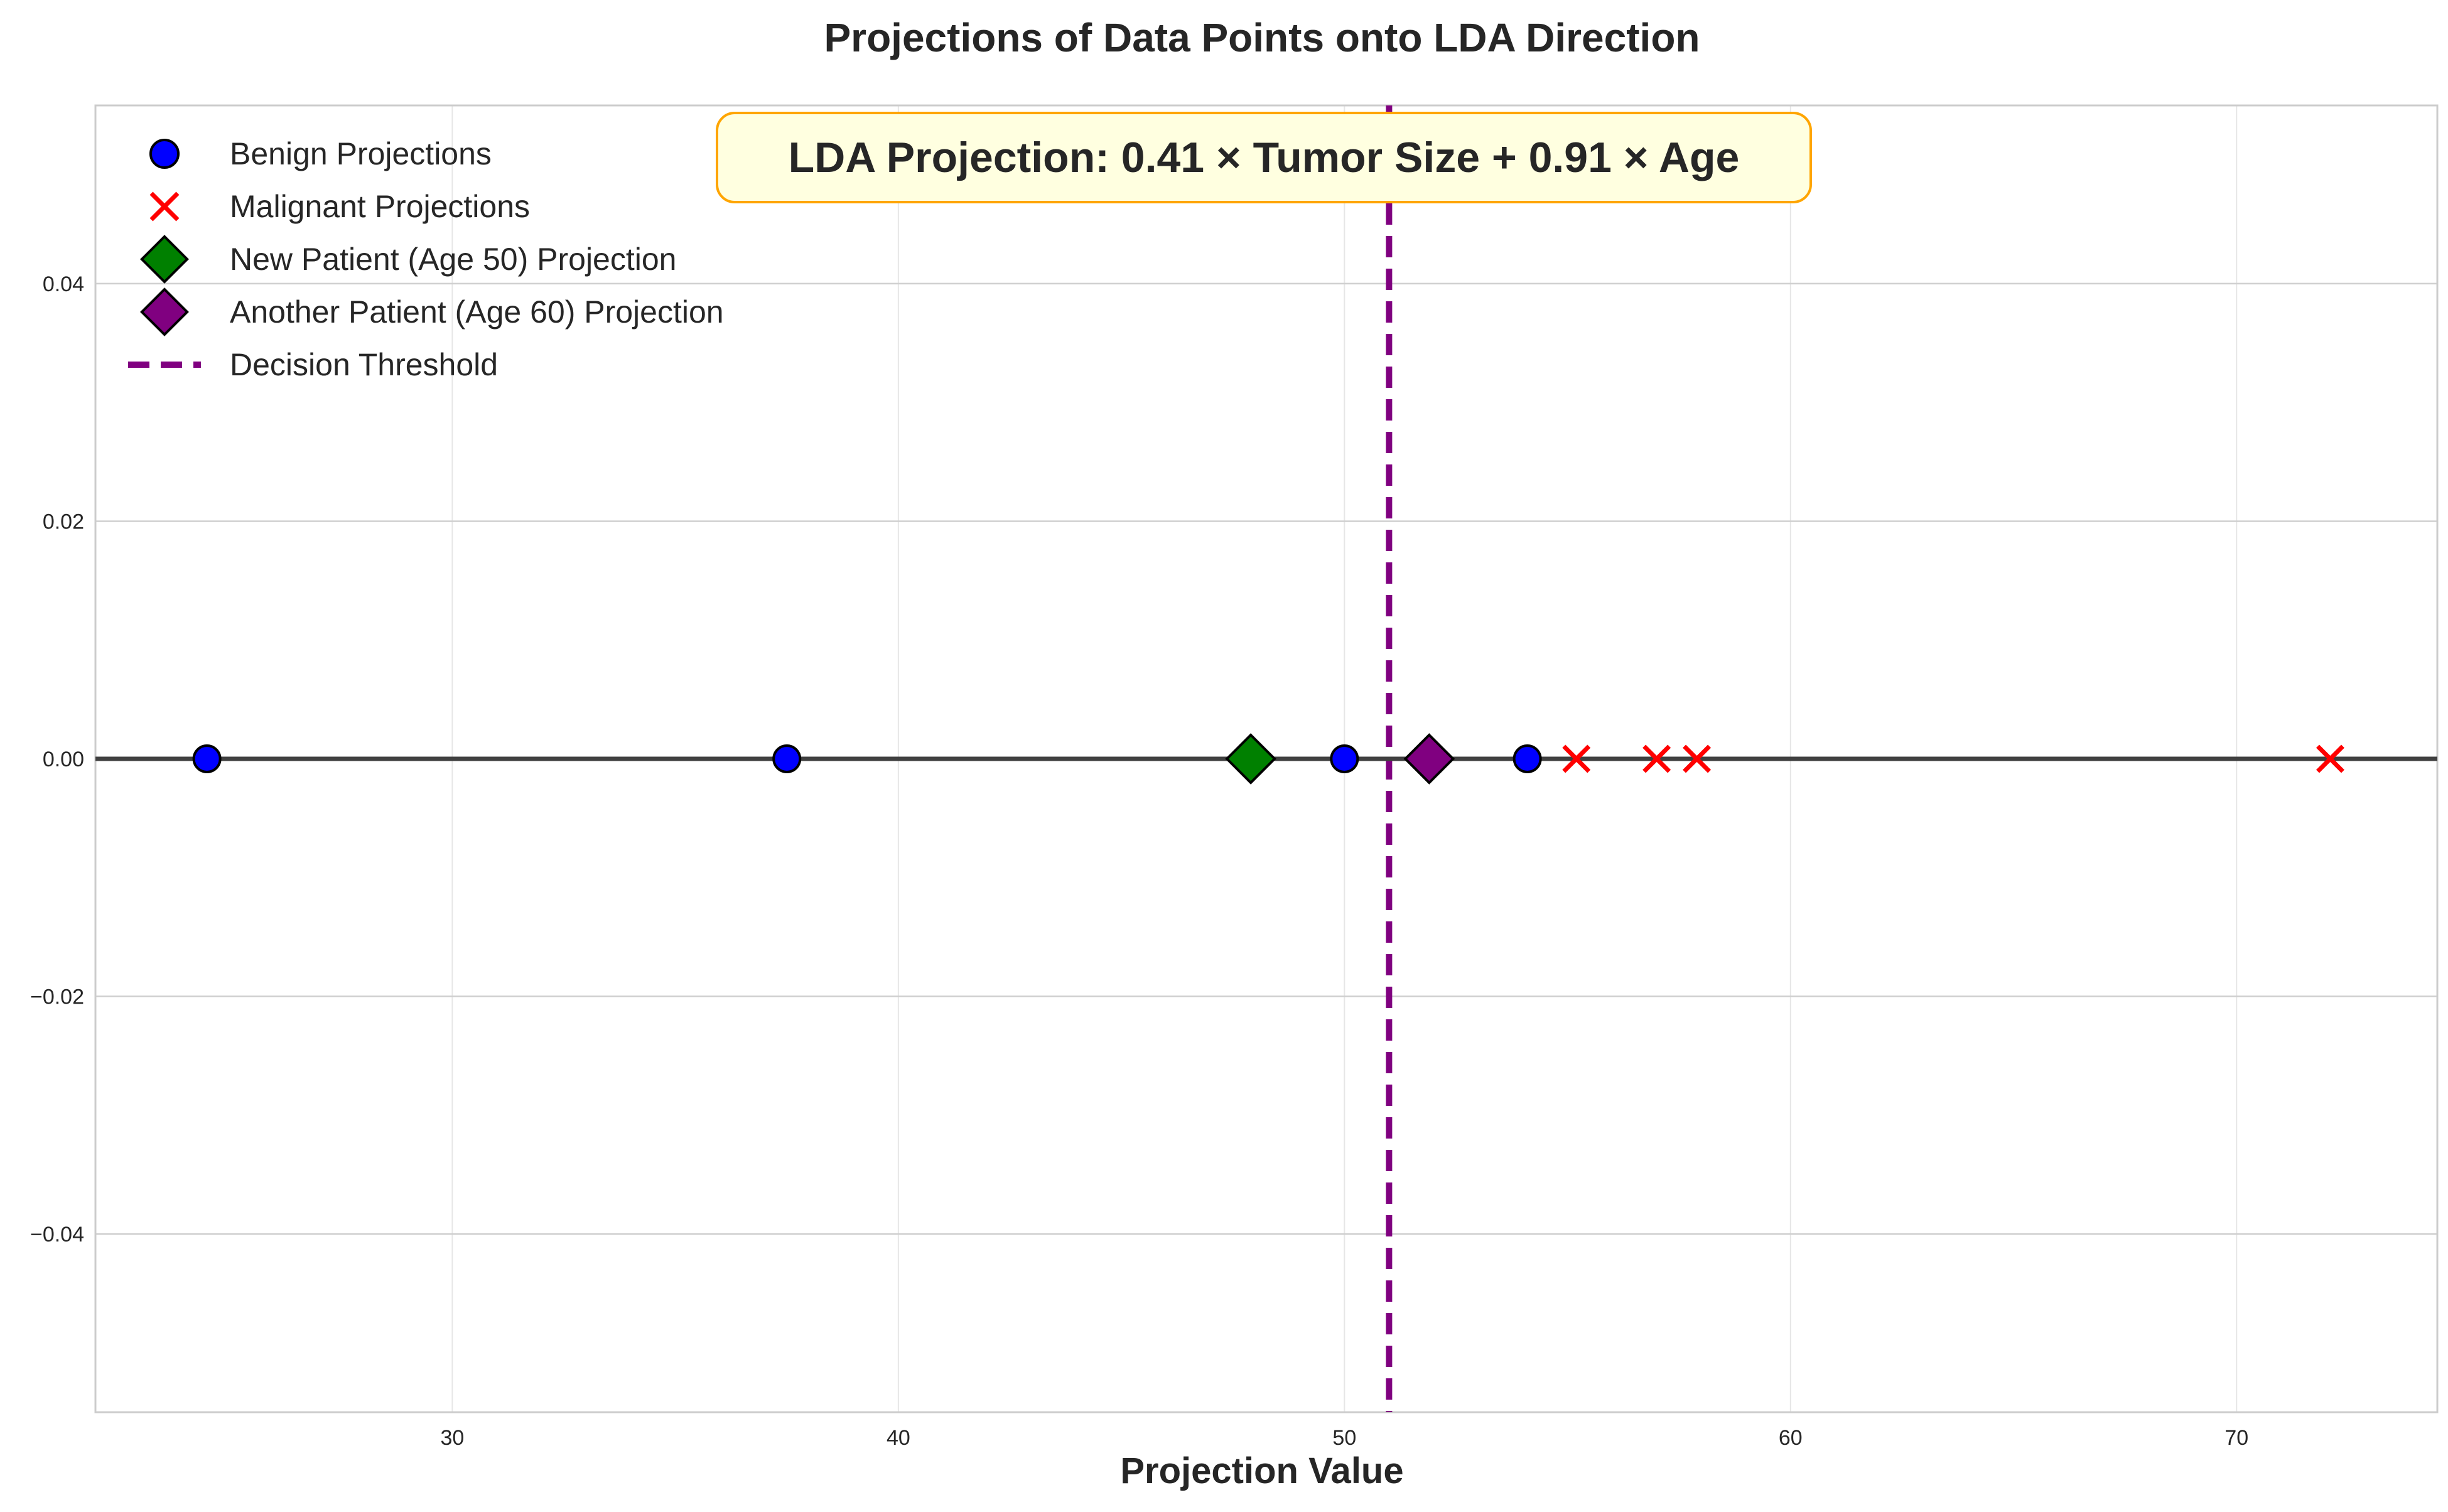 The image size is (2448, 1512). Describe the element at coordinates (2236, 1438) in the screenshot. I see `x-tick-label: 70` at that location.